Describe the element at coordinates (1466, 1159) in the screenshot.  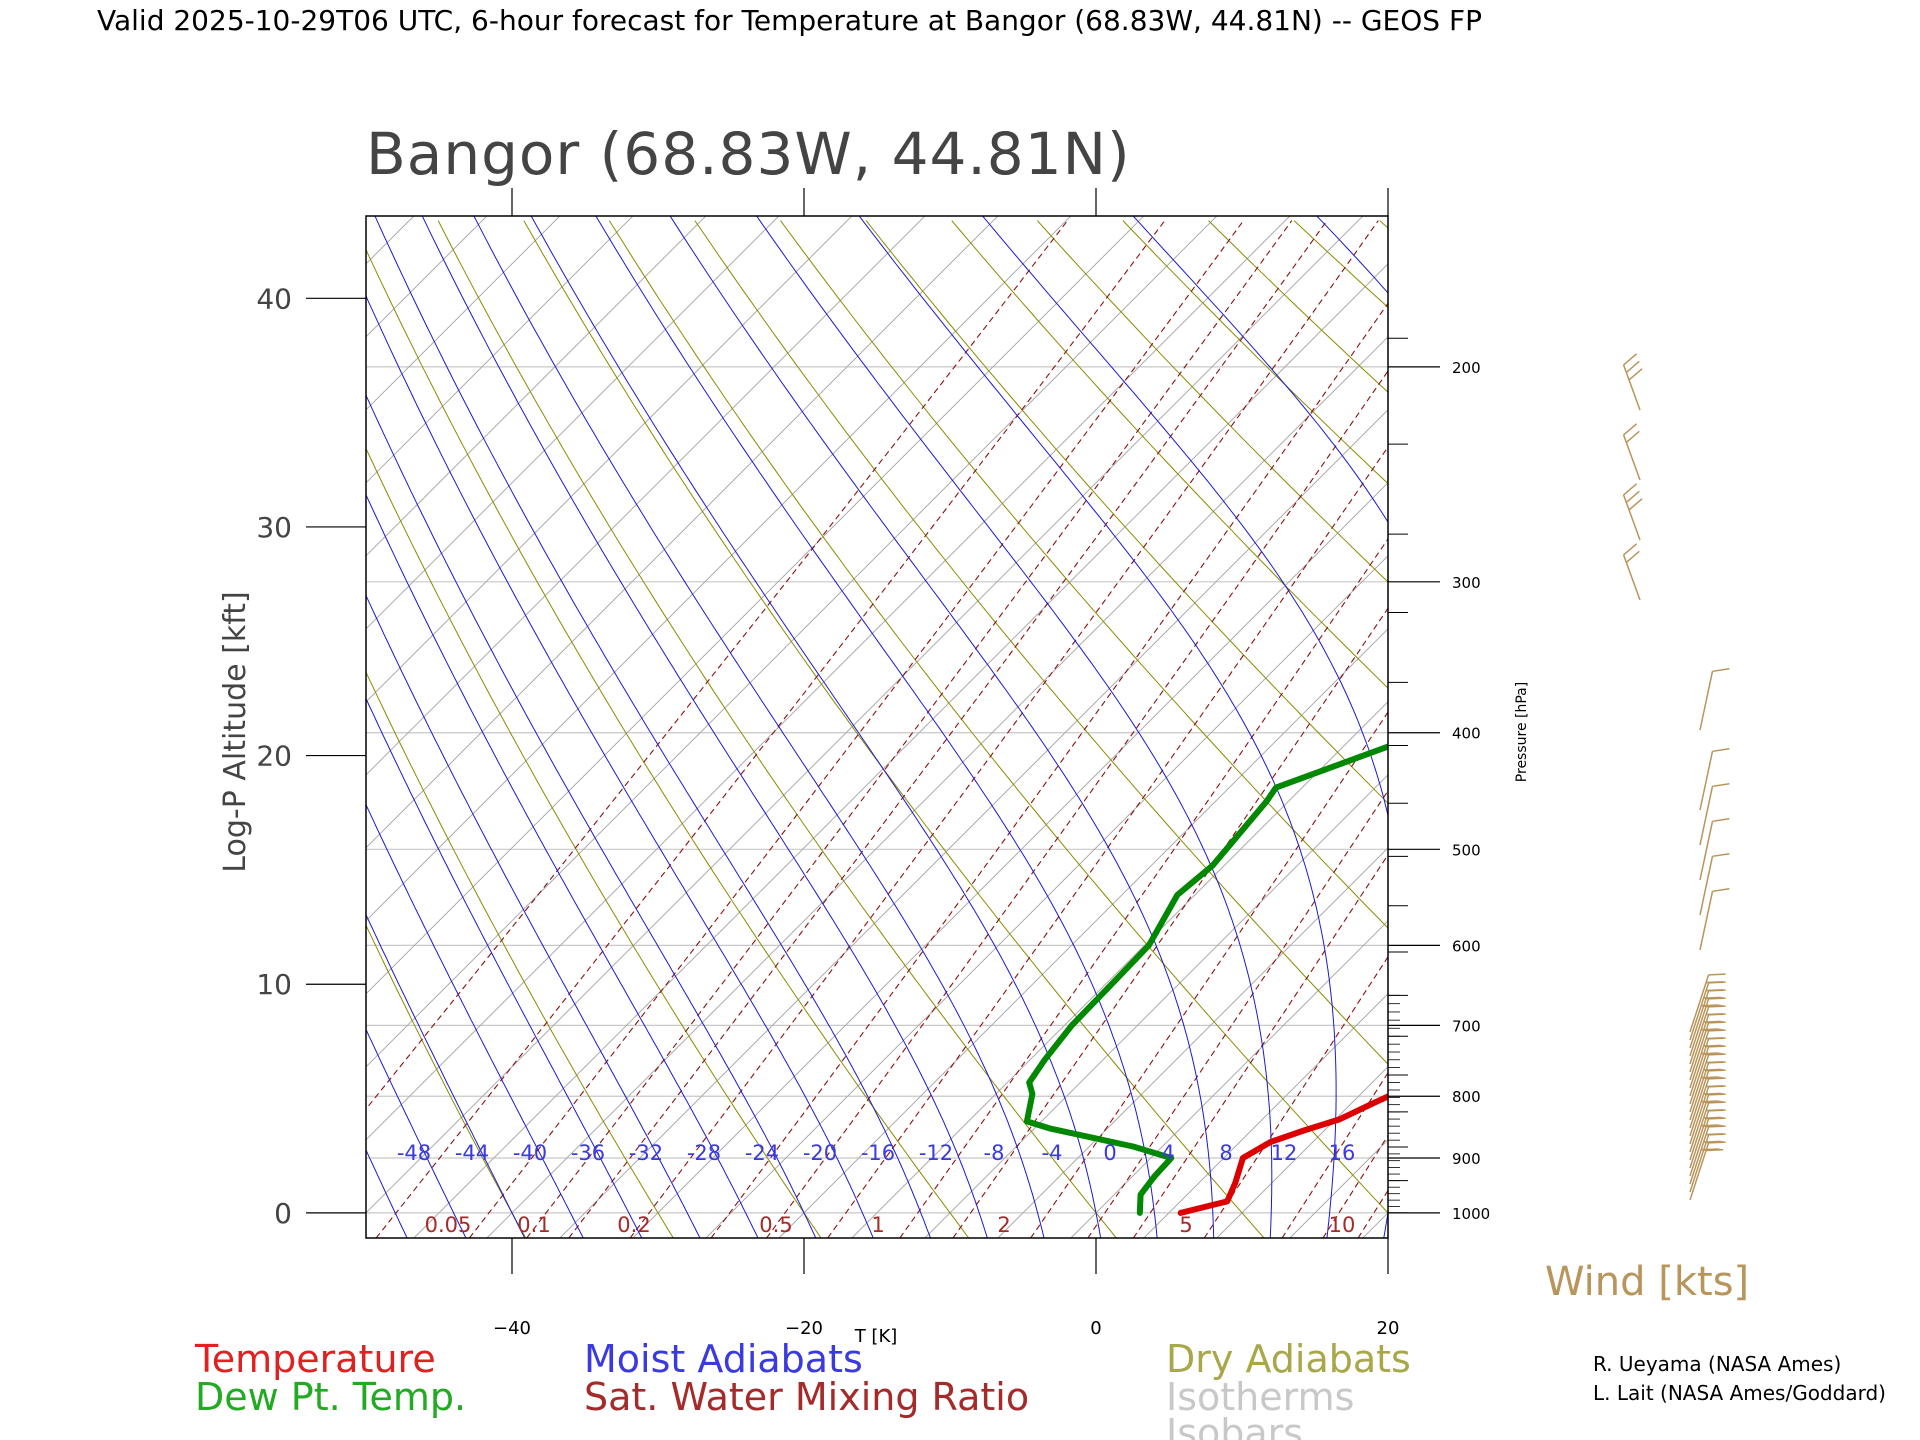
I see `pressure-tick-label: 900` at that location.